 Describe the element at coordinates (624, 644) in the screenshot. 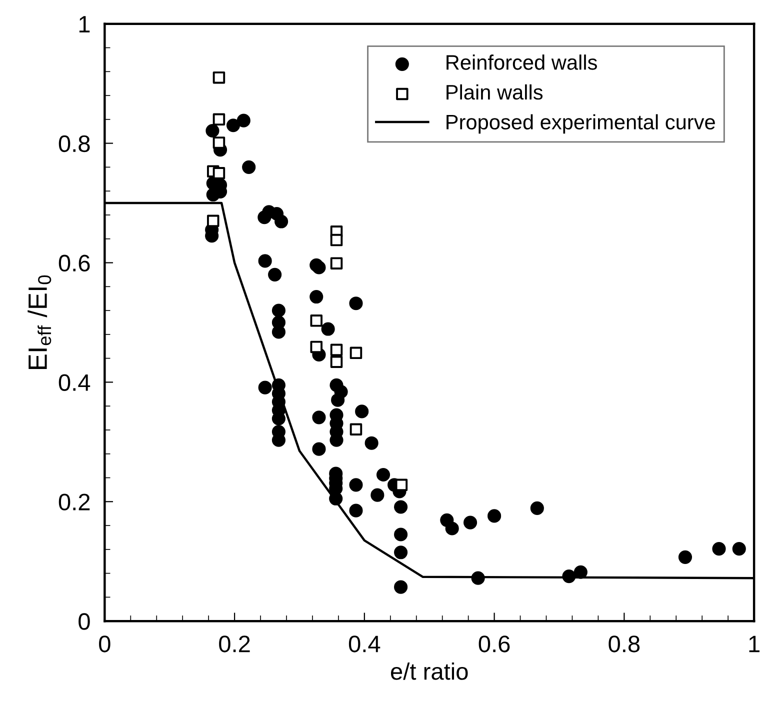

I see `x-tick-label: 0.8` at that location.